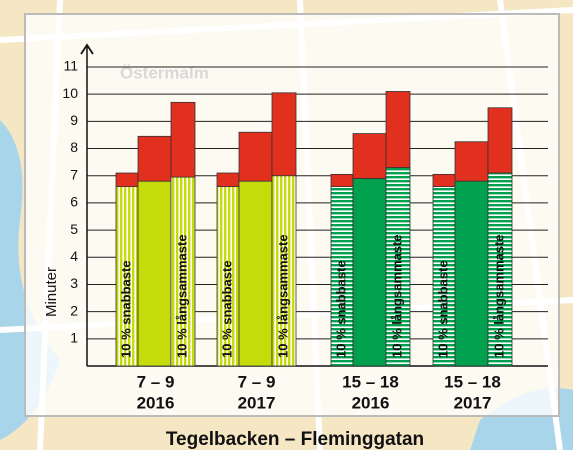  I want to click on y-tick-label: 6, so click(74, 202).